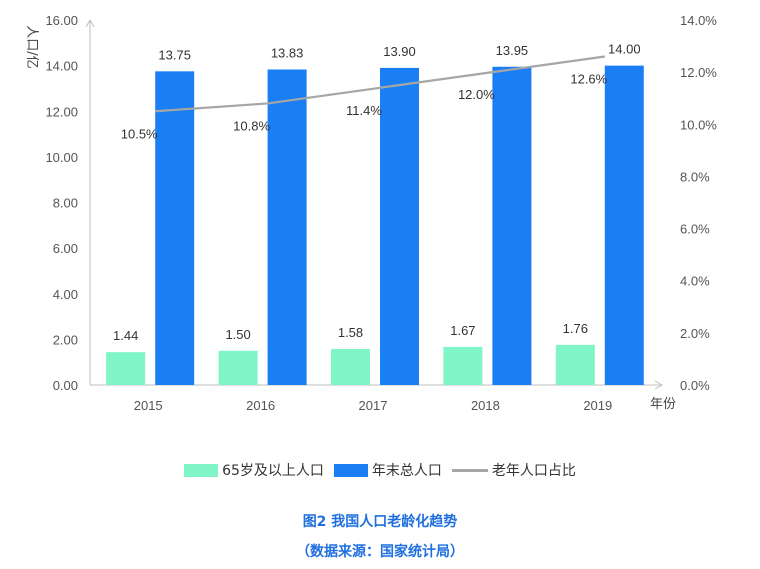 The image size is (760, 569). Describe the element at coordinates (698, 72) in the screenshot. I see `y2-tick-label: 12.0%` at that location.